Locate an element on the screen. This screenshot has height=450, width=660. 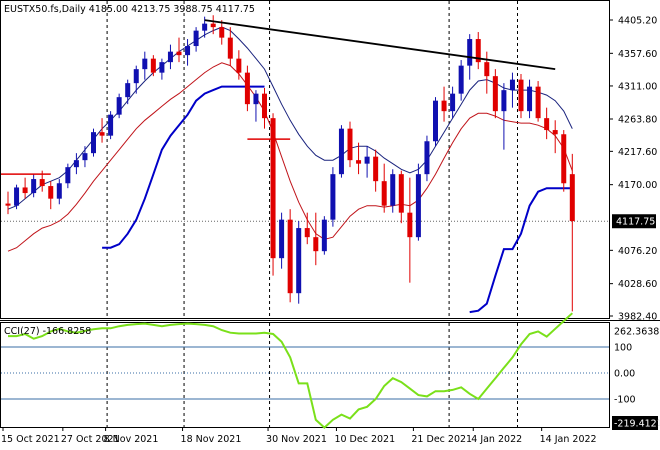
x-tick-label-4: 30 Nov 2021 is located at coordinates (296, 439).